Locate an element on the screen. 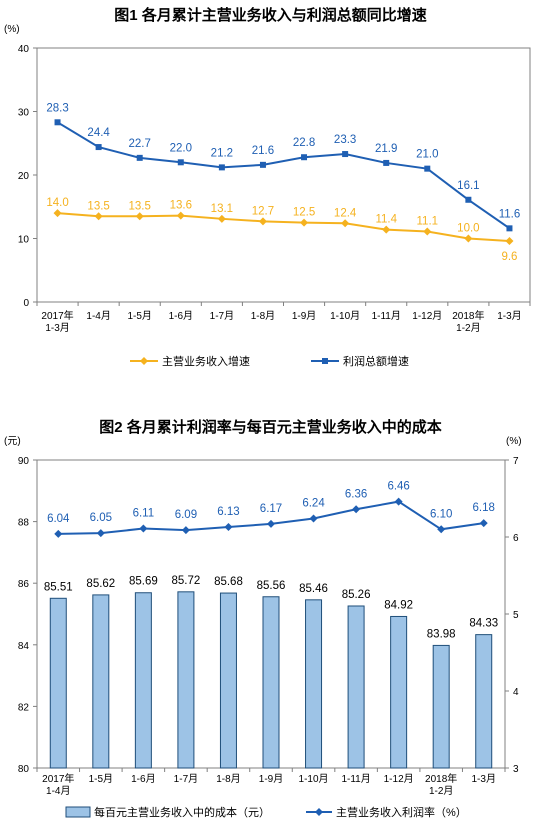 The image size is (541, 828). chart1-legend-marker-profit is located at coordinates (325, 361).